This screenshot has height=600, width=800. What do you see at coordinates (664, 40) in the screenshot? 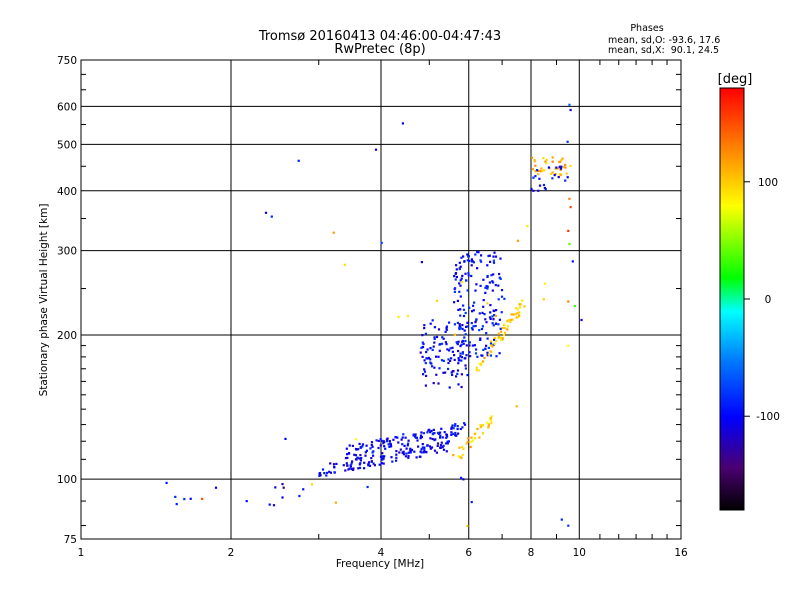
I see `phase-stats-o: mean, sd,O: -93.6, 17.6` at bounding box center [664, 40].